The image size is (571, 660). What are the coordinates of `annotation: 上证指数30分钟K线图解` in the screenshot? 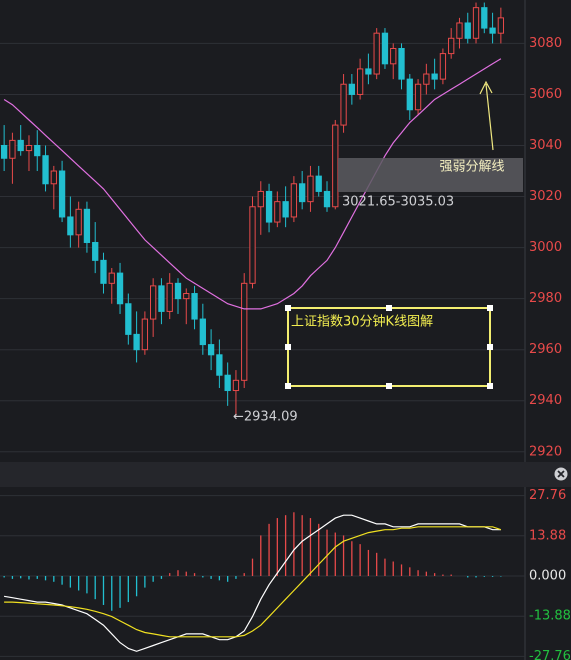 It's located at (362, 322).